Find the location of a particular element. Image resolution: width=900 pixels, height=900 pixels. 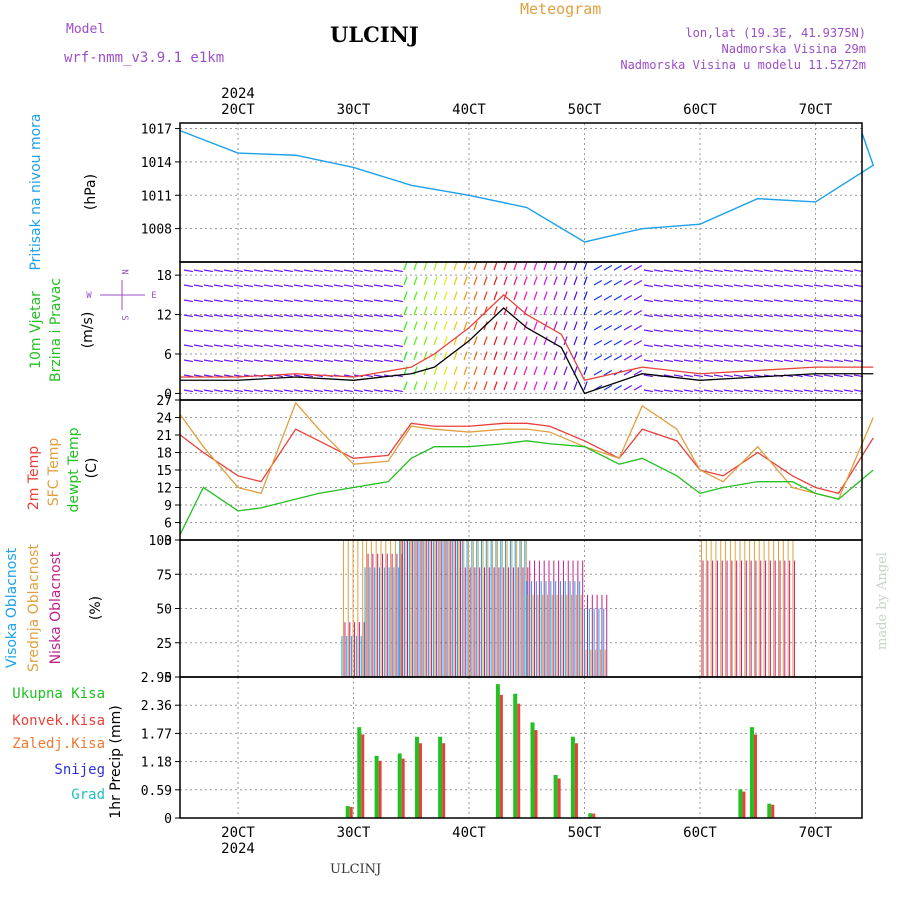

legend-snow: Snijeg is located at coordinates (79, 770).